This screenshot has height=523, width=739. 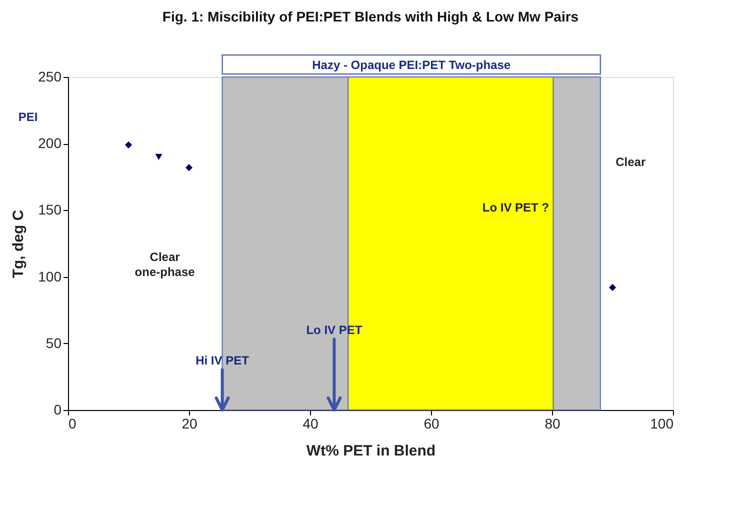 What do you see at coordinates (50, 143) in the screenshot?
I see `y-tick-label: 200` at bounding box center [50, 143].